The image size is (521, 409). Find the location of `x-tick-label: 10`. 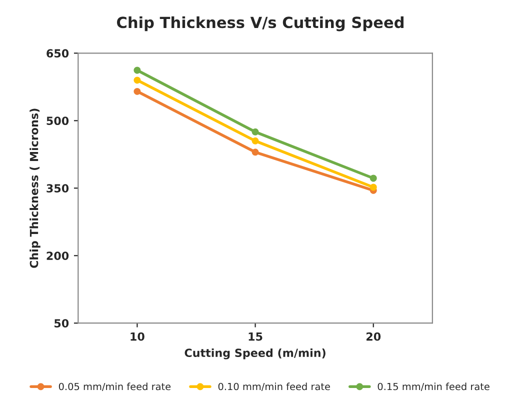

x-tick-label: 10 is located at coordinates (137, 336).